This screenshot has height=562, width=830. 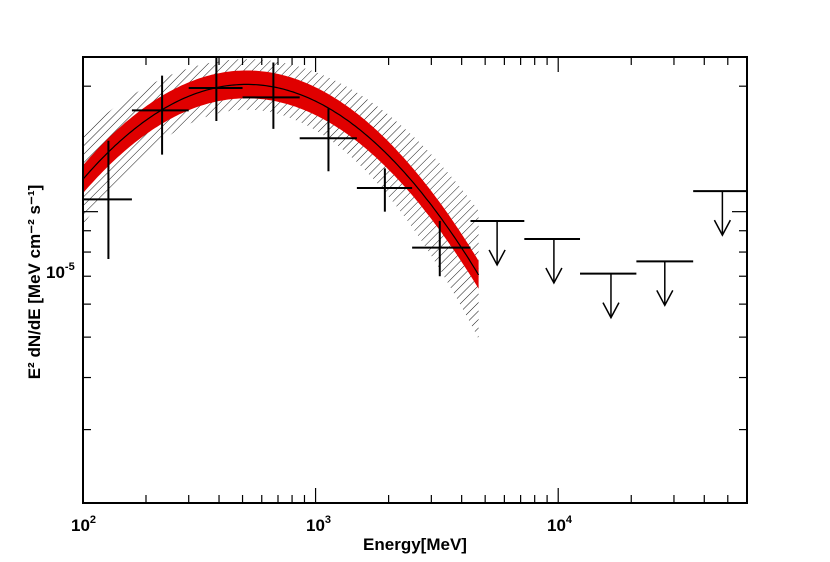 What do you see at coordinates (415, 544) in the screenshot?
I see `x-axis-title: Energy[MeV]` at bounding box center [415, 544].